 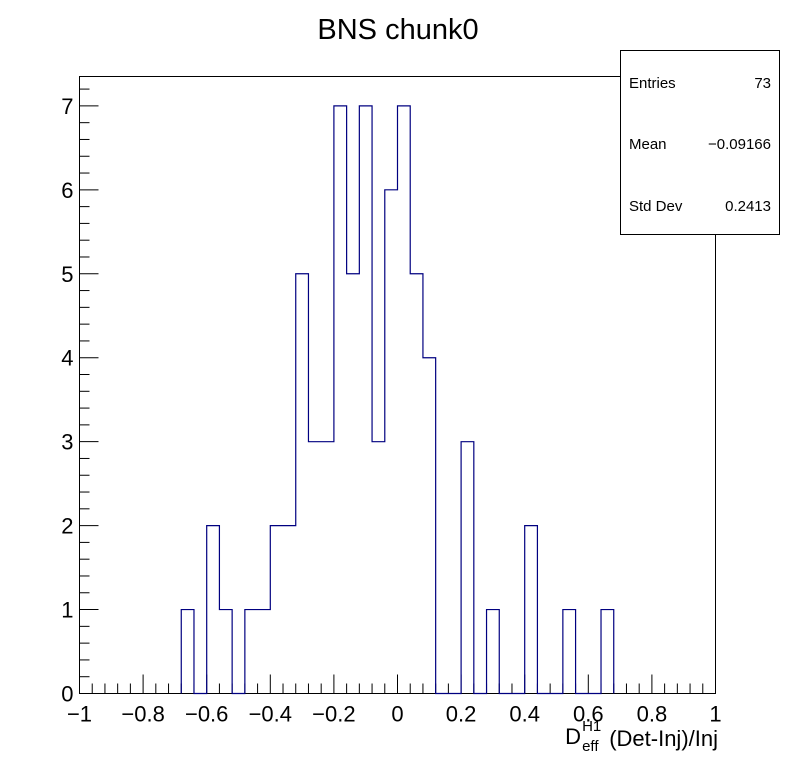 I want to click on x-tick-label: 0.4, so click(x=524, y=714).